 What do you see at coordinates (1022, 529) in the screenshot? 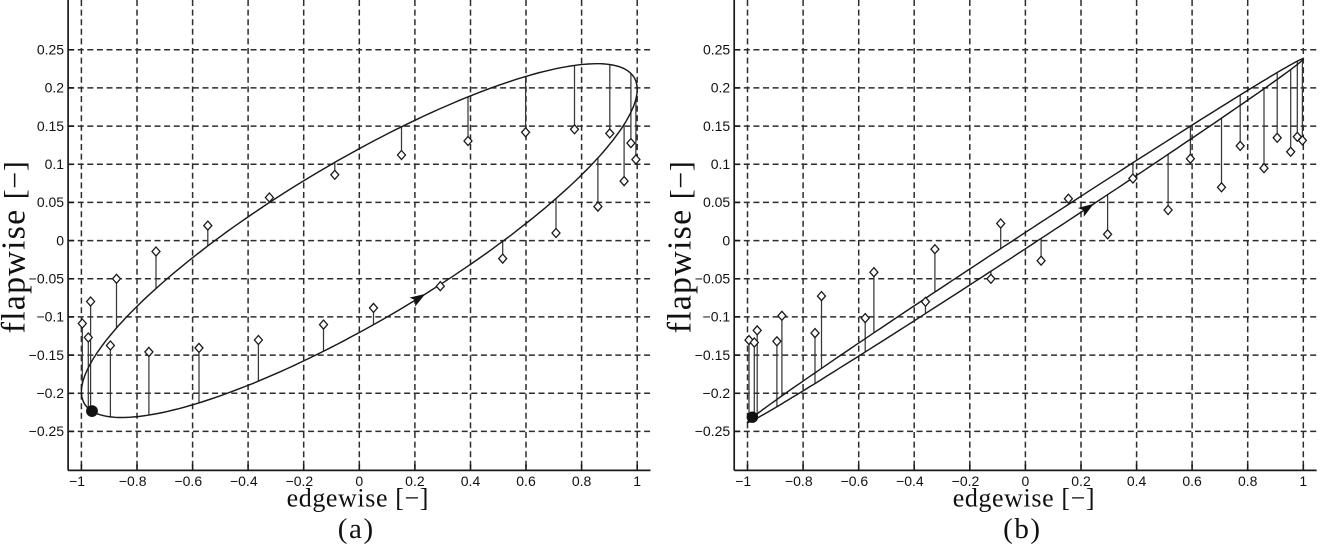
I see `svg-text: (b)` at bounding box center [1022, 529].